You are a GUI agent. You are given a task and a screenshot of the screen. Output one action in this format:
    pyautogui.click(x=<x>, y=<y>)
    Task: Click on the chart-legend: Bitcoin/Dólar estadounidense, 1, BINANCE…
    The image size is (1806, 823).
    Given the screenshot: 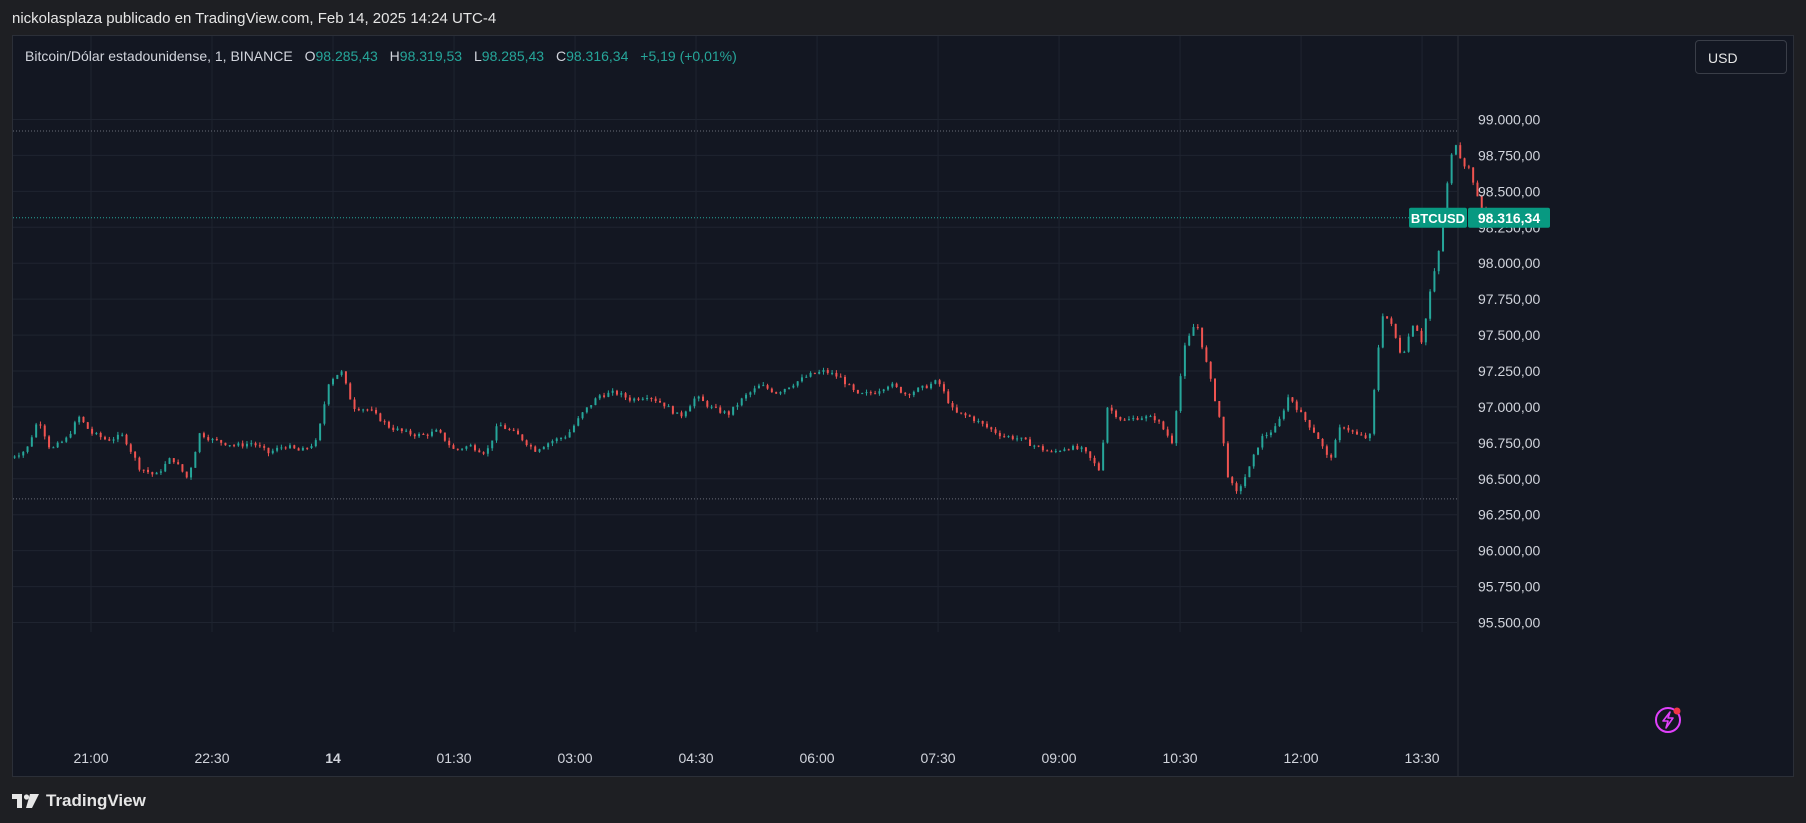 What is the action you would take?
    pyautogui.click(x=381, y=56)
    